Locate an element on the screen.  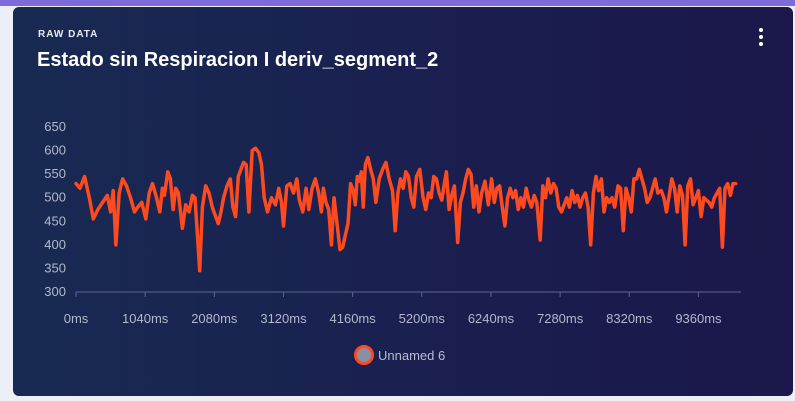
x-tick-label: 1040ms is located at coordinates (145, 318).